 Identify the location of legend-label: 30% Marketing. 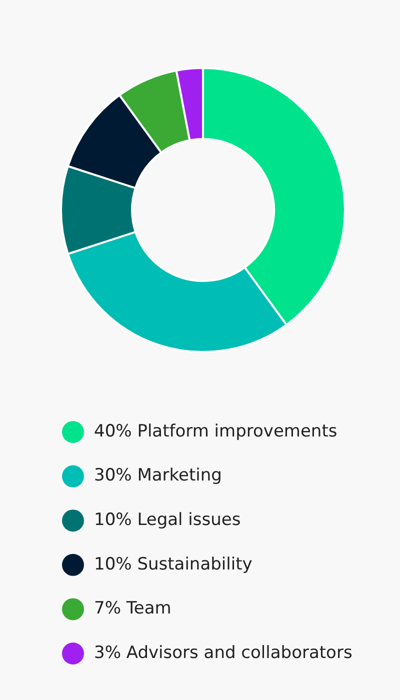
(158, 476).